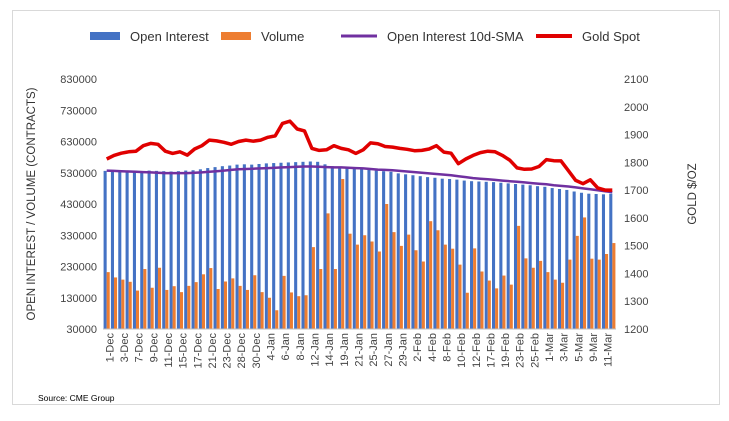  I want to click on x-tick-label: 23-Dec, so click(228, 351).